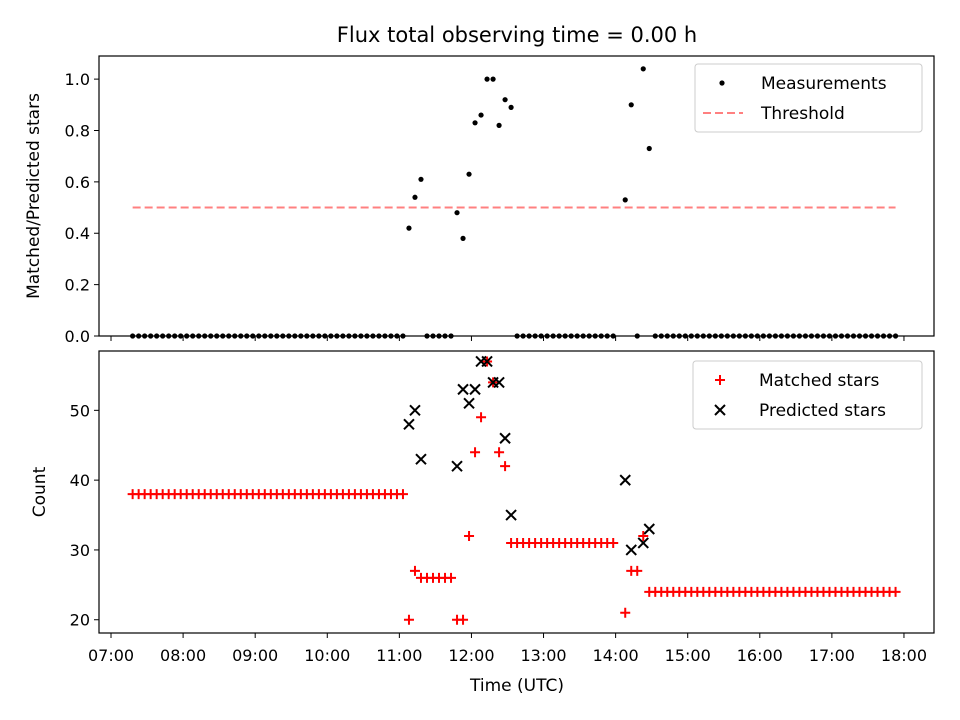  What do you see at coordinates (77, 130) in the screenshot?
I see `y-tick-label: 0.8` at bounding box center [77, 130].